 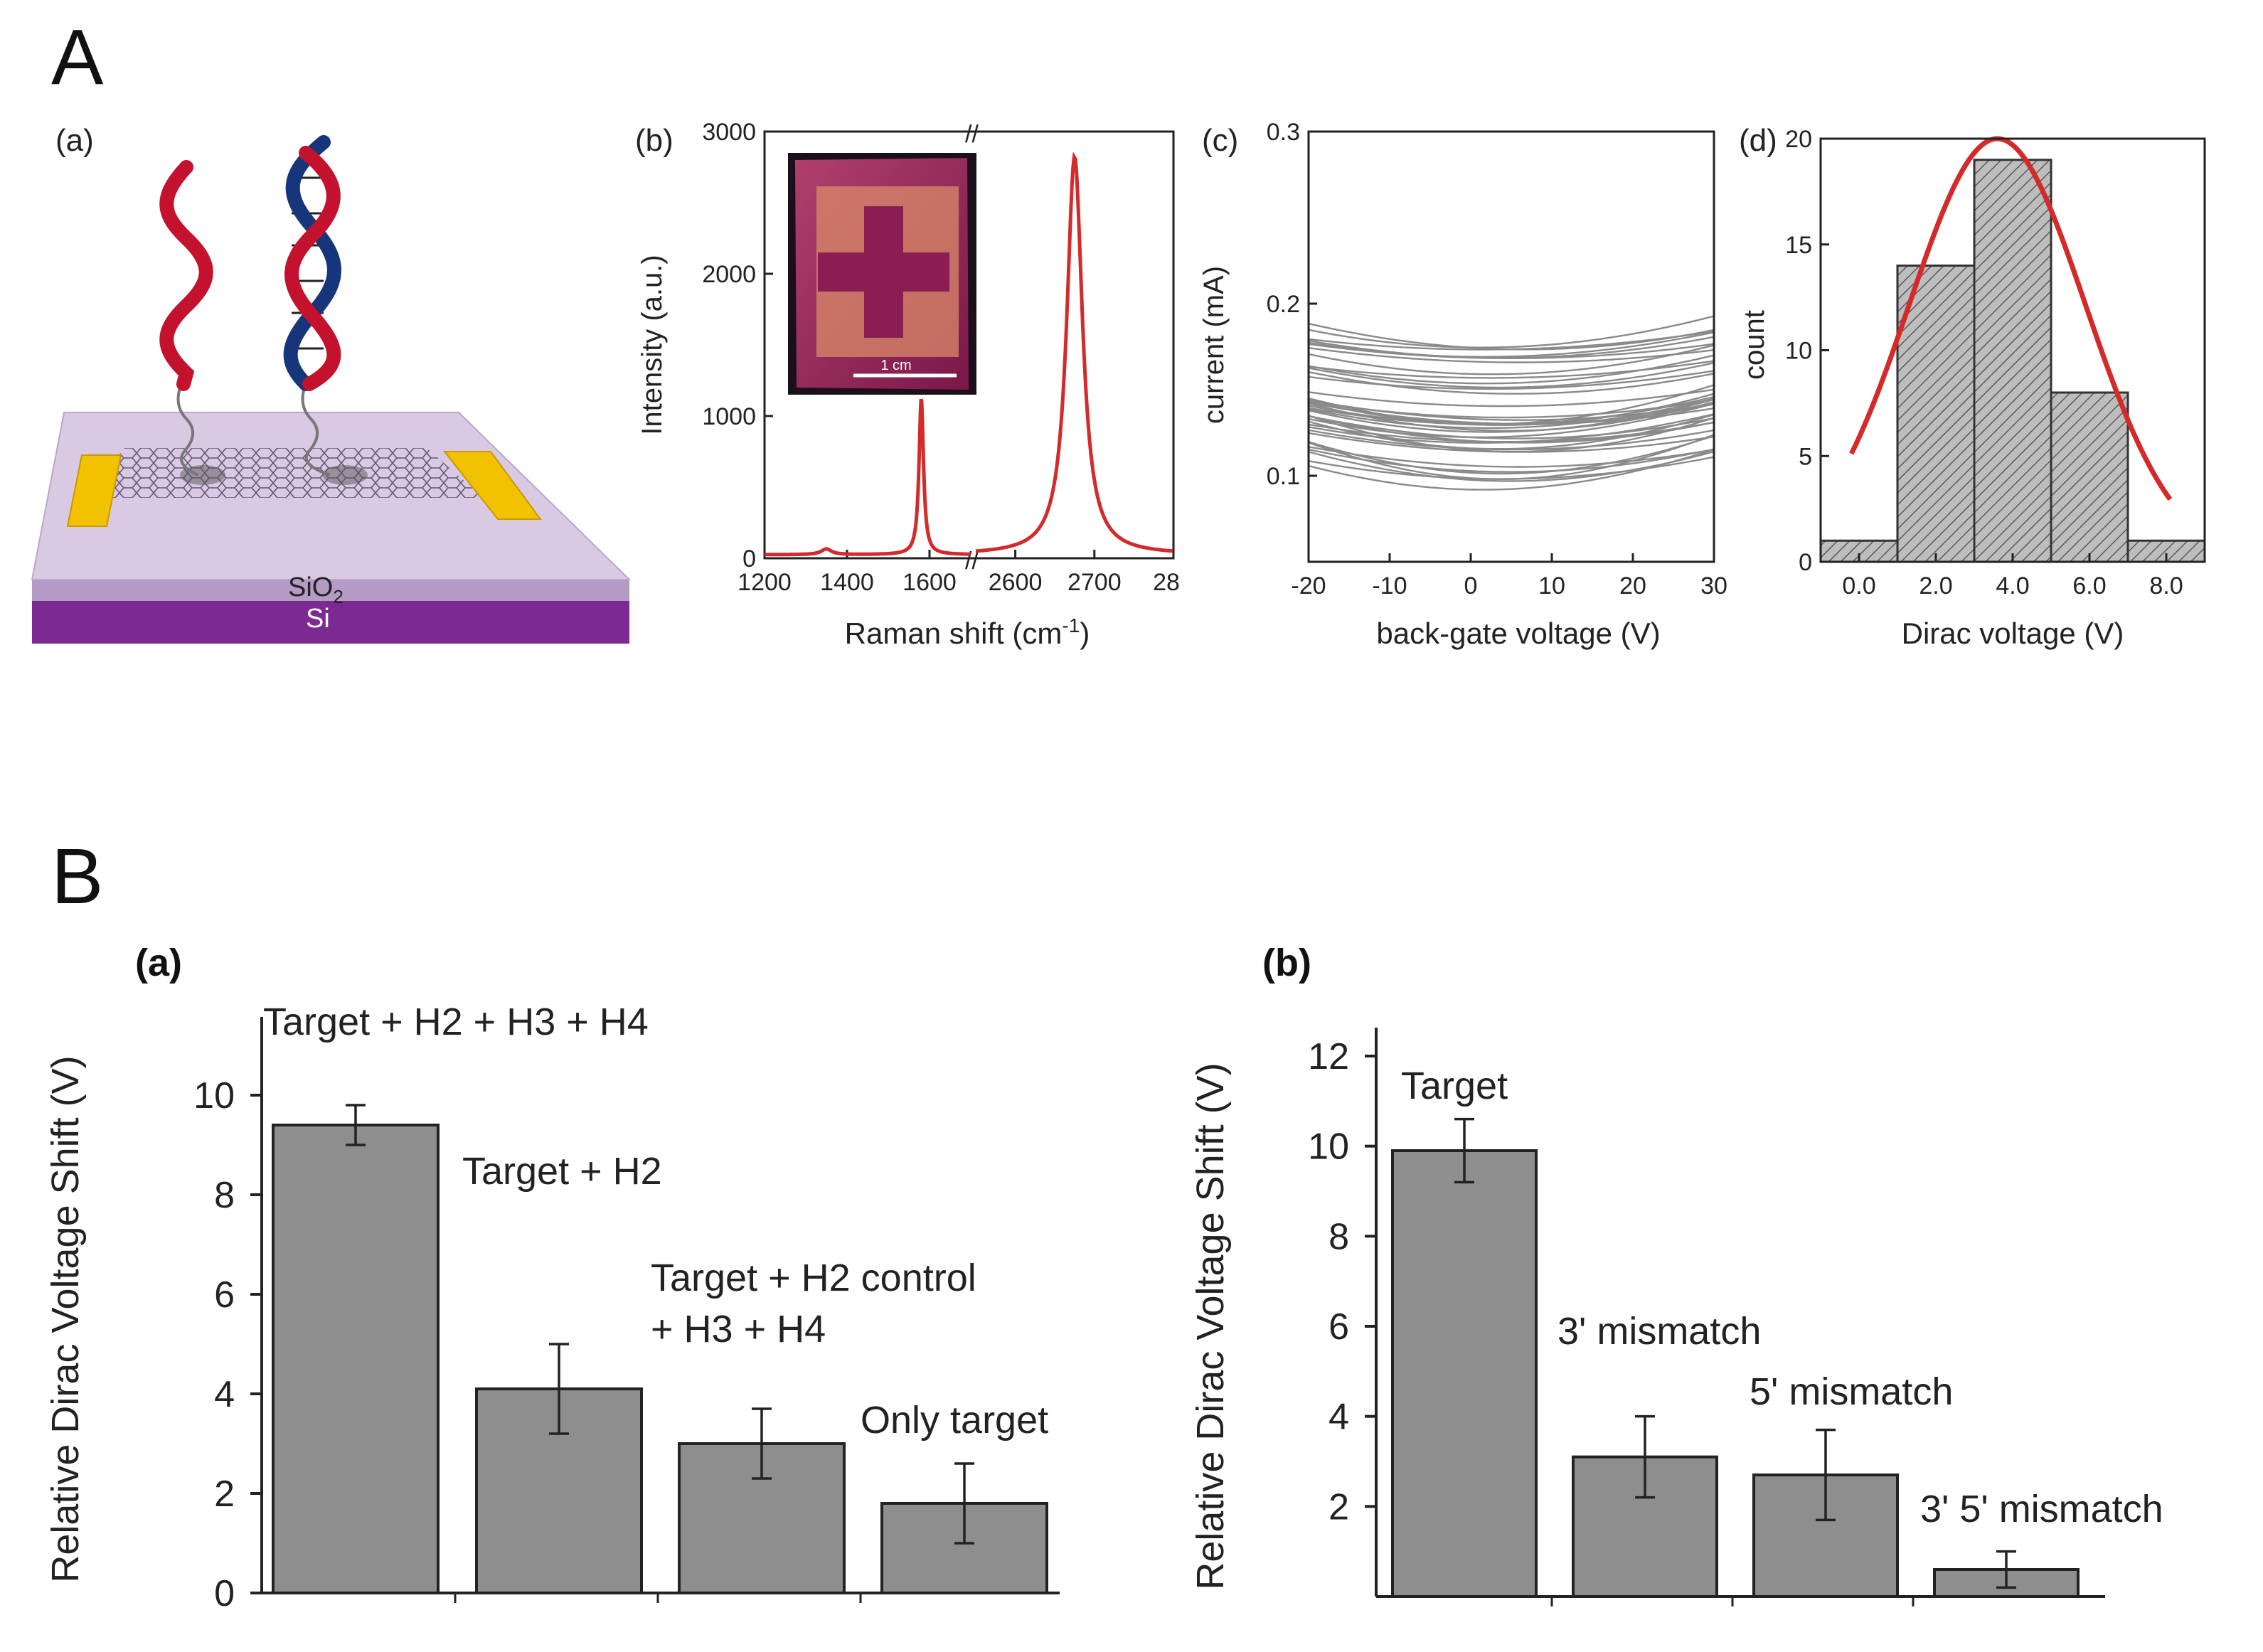 I want to click on bar-label: Target, so click(x=1454, y=1086).